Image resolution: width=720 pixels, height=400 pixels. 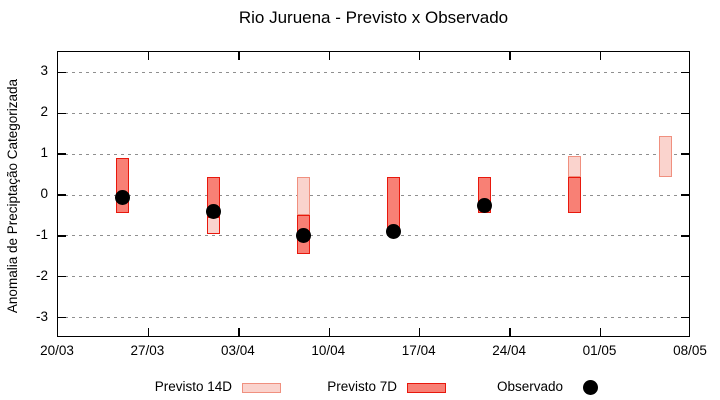 I want to click on legend: Previsto 14D Previsto 7D Observado, so click(x=360, y=388).